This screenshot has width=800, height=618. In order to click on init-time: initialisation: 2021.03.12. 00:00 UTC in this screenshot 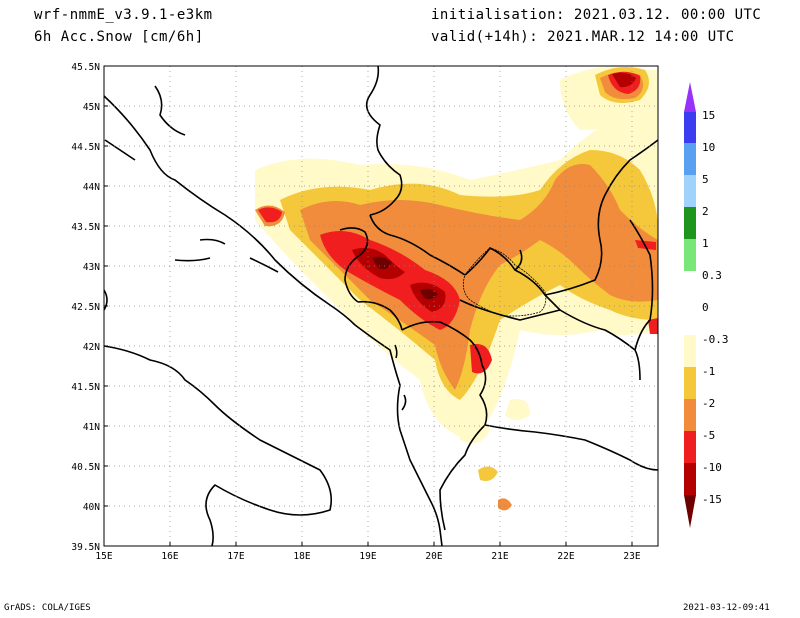, I will do `click(596, 15)`.